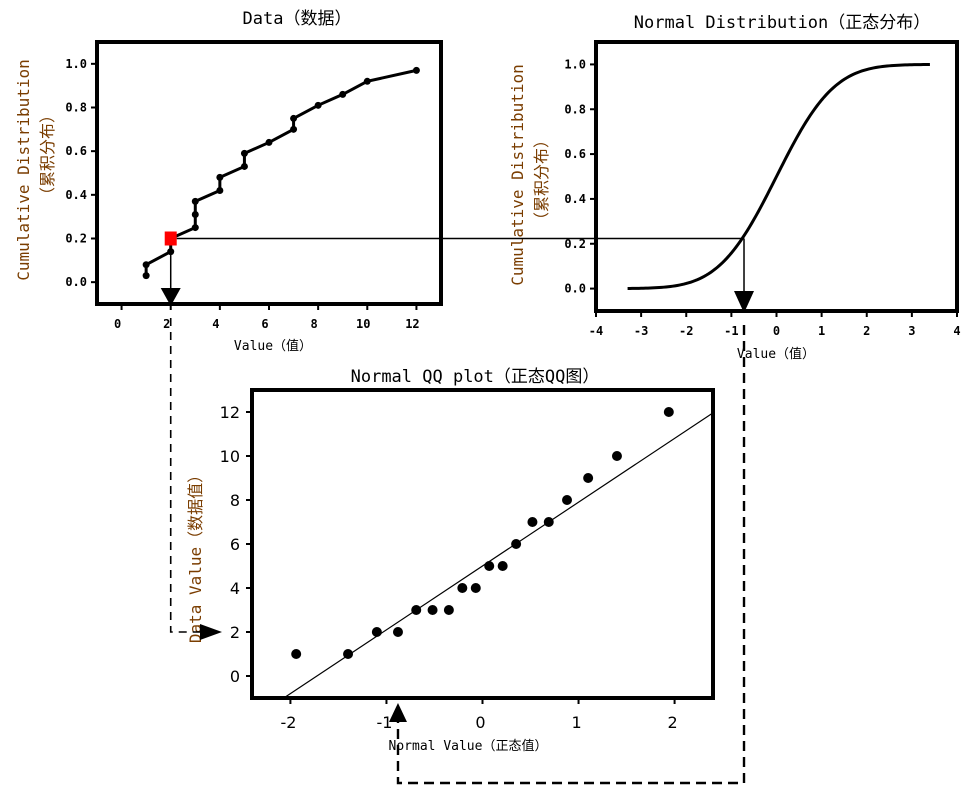 This screenshot has height=800, width=980. I want to click on dashed-data-connector, so click(193, 475).